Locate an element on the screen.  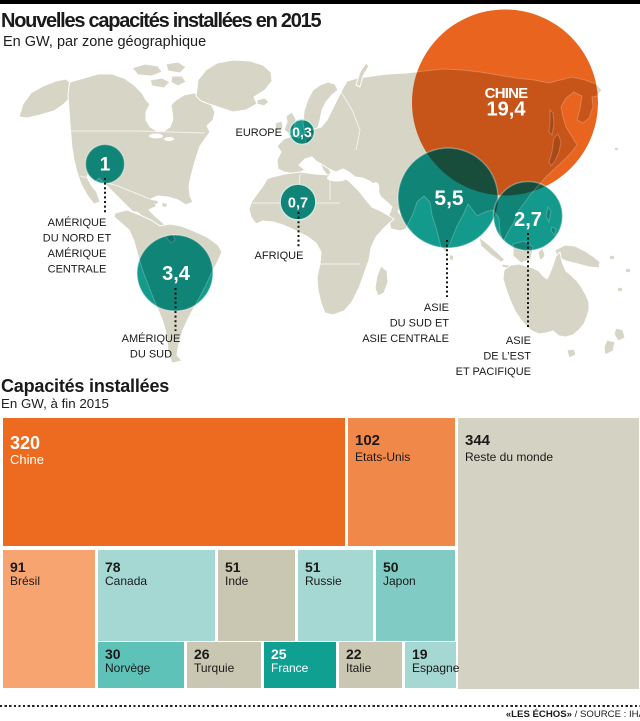
svg-text: CHINE is located at coordinates (506, 93).